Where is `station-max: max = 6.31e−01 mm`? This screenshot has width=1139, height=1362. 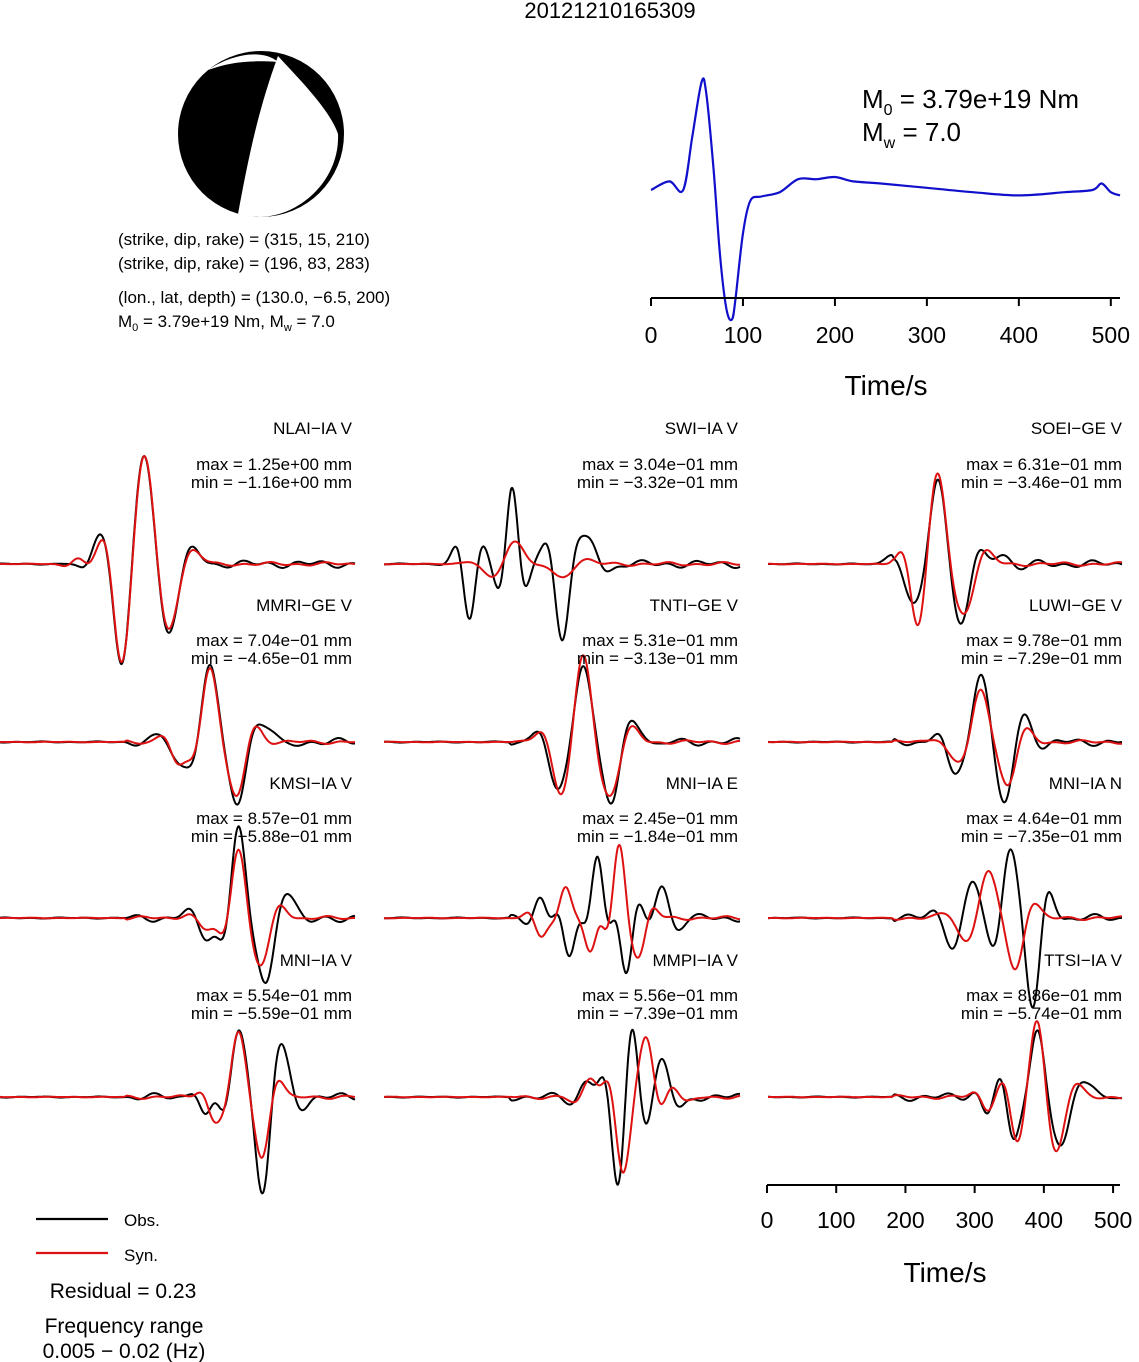
station-max: max = 6.31e−01 mm is located at coordinates (1044, 464).